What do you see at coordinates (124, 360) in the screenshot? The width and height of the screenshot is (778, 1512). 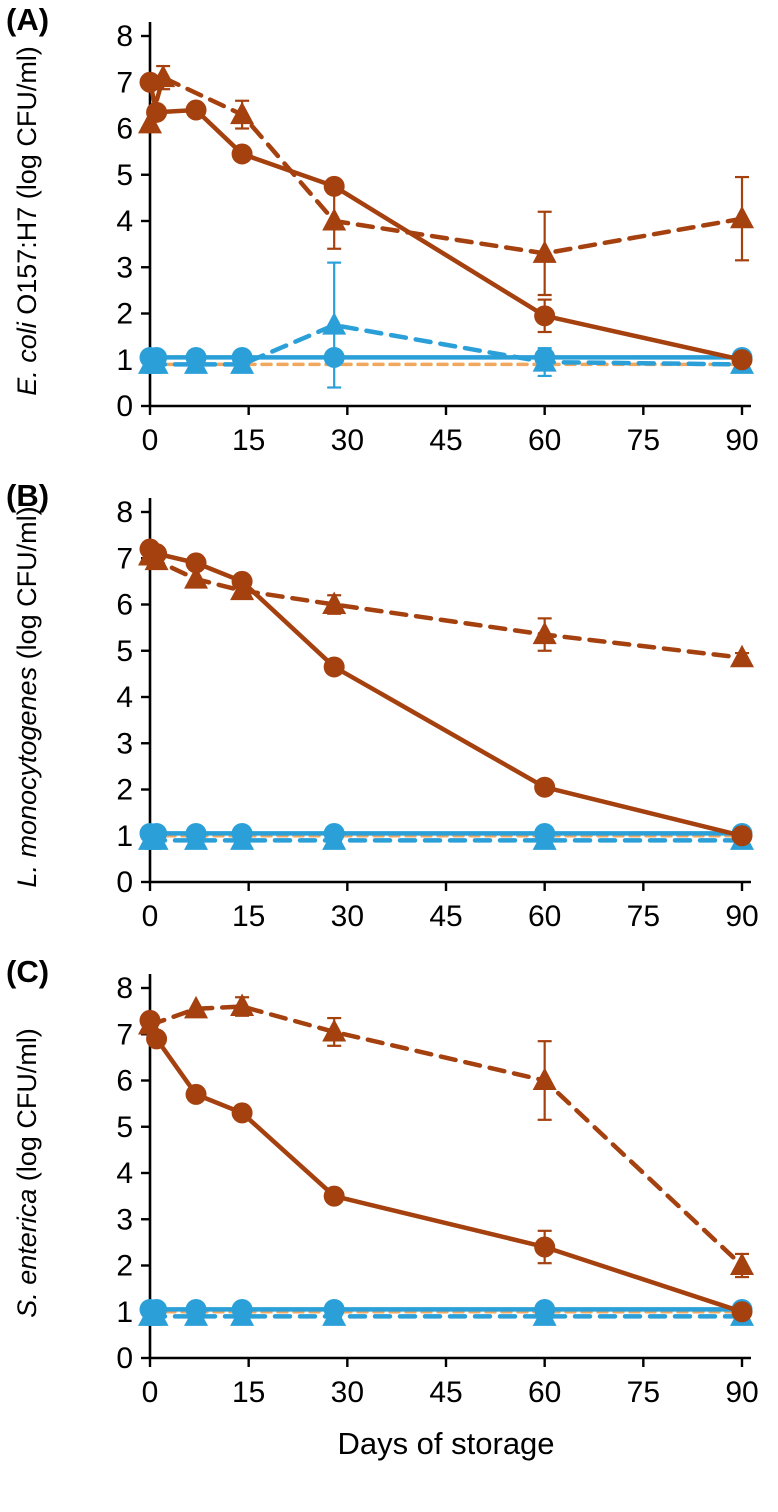 I see `y-tick-label: 1` at bounding box center [124, 360].